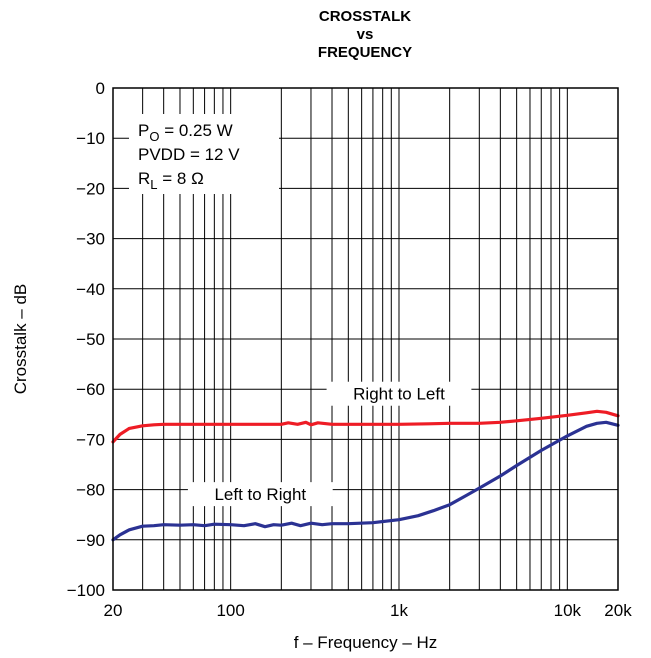 This screenshot has width=651, height=658. What do you see at coordinates (90, 540) in the screenshot?
I see `y-tick-label: −90` at bounding box center [90, 540].